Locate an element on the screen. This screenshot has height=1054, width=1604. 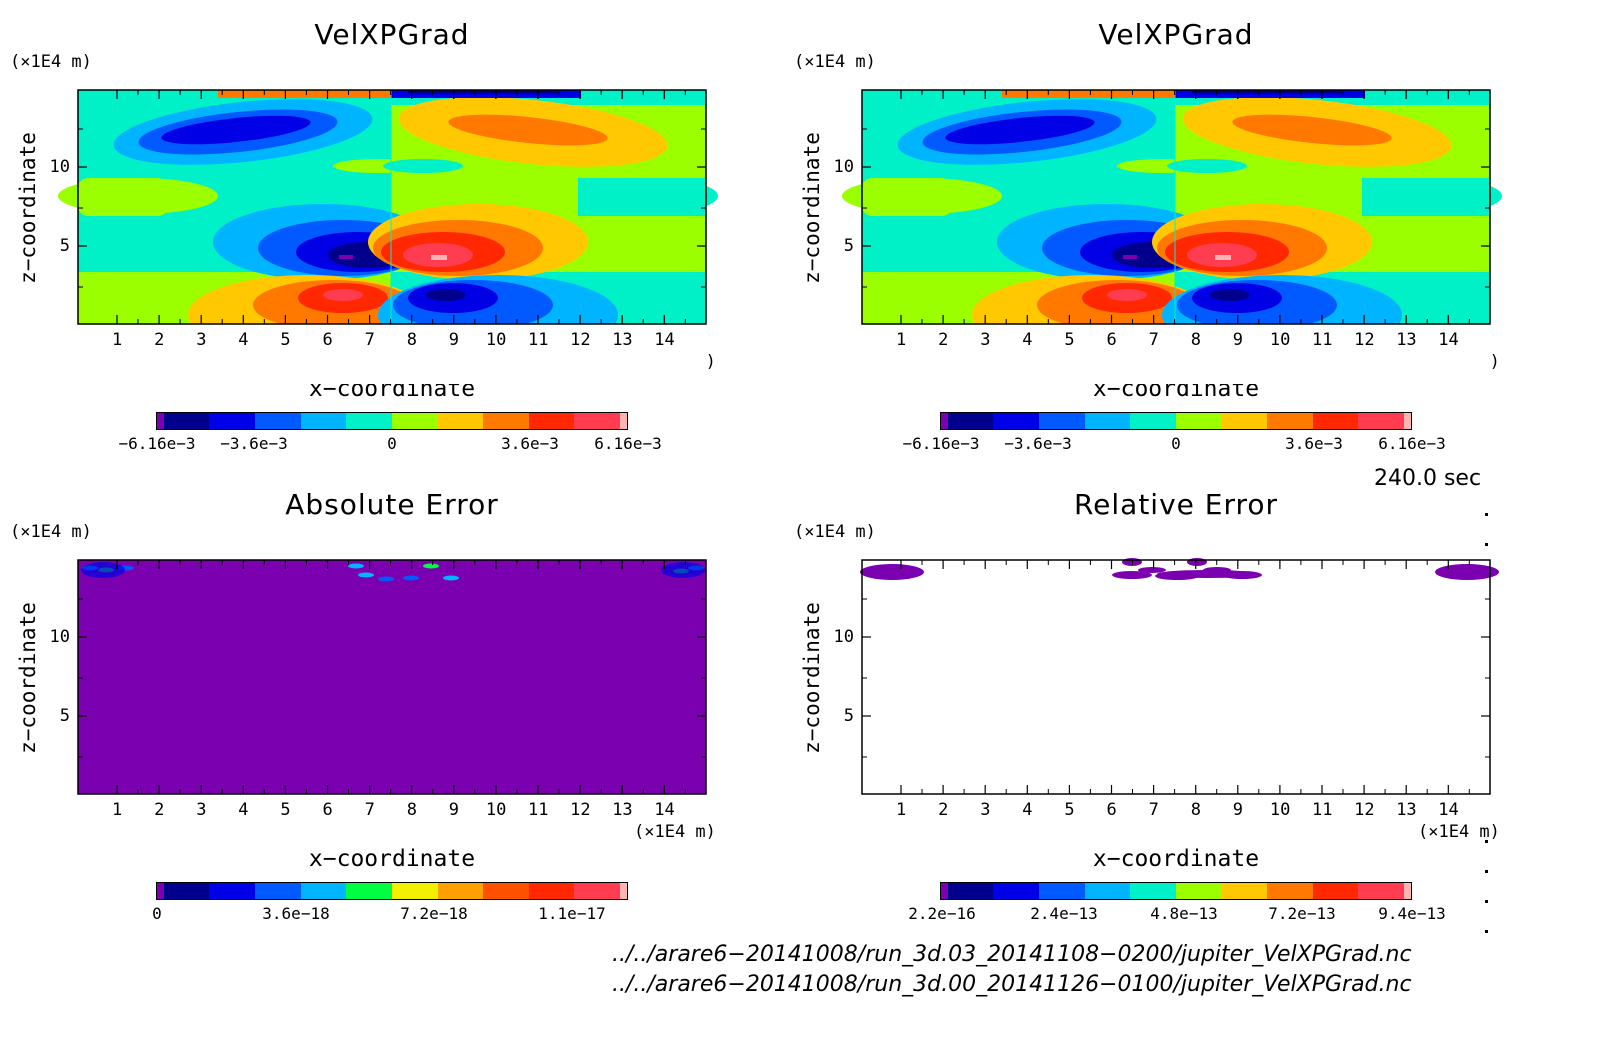
colorbar-label: 1.1e−17 is located at coordinates (572, 913).